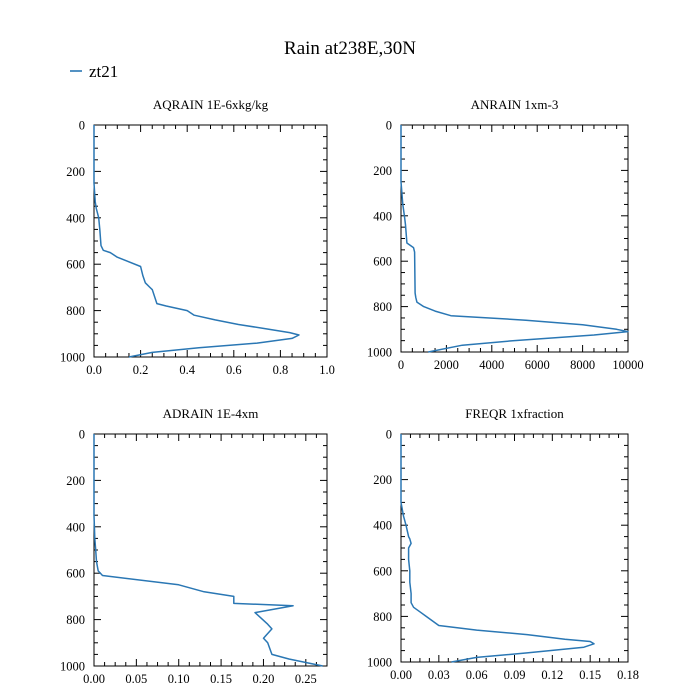  What do you see at coordinates (327, 370) in the screenshot?
I see `x-tick-label: 1.0` at bounding box center [327, 370].